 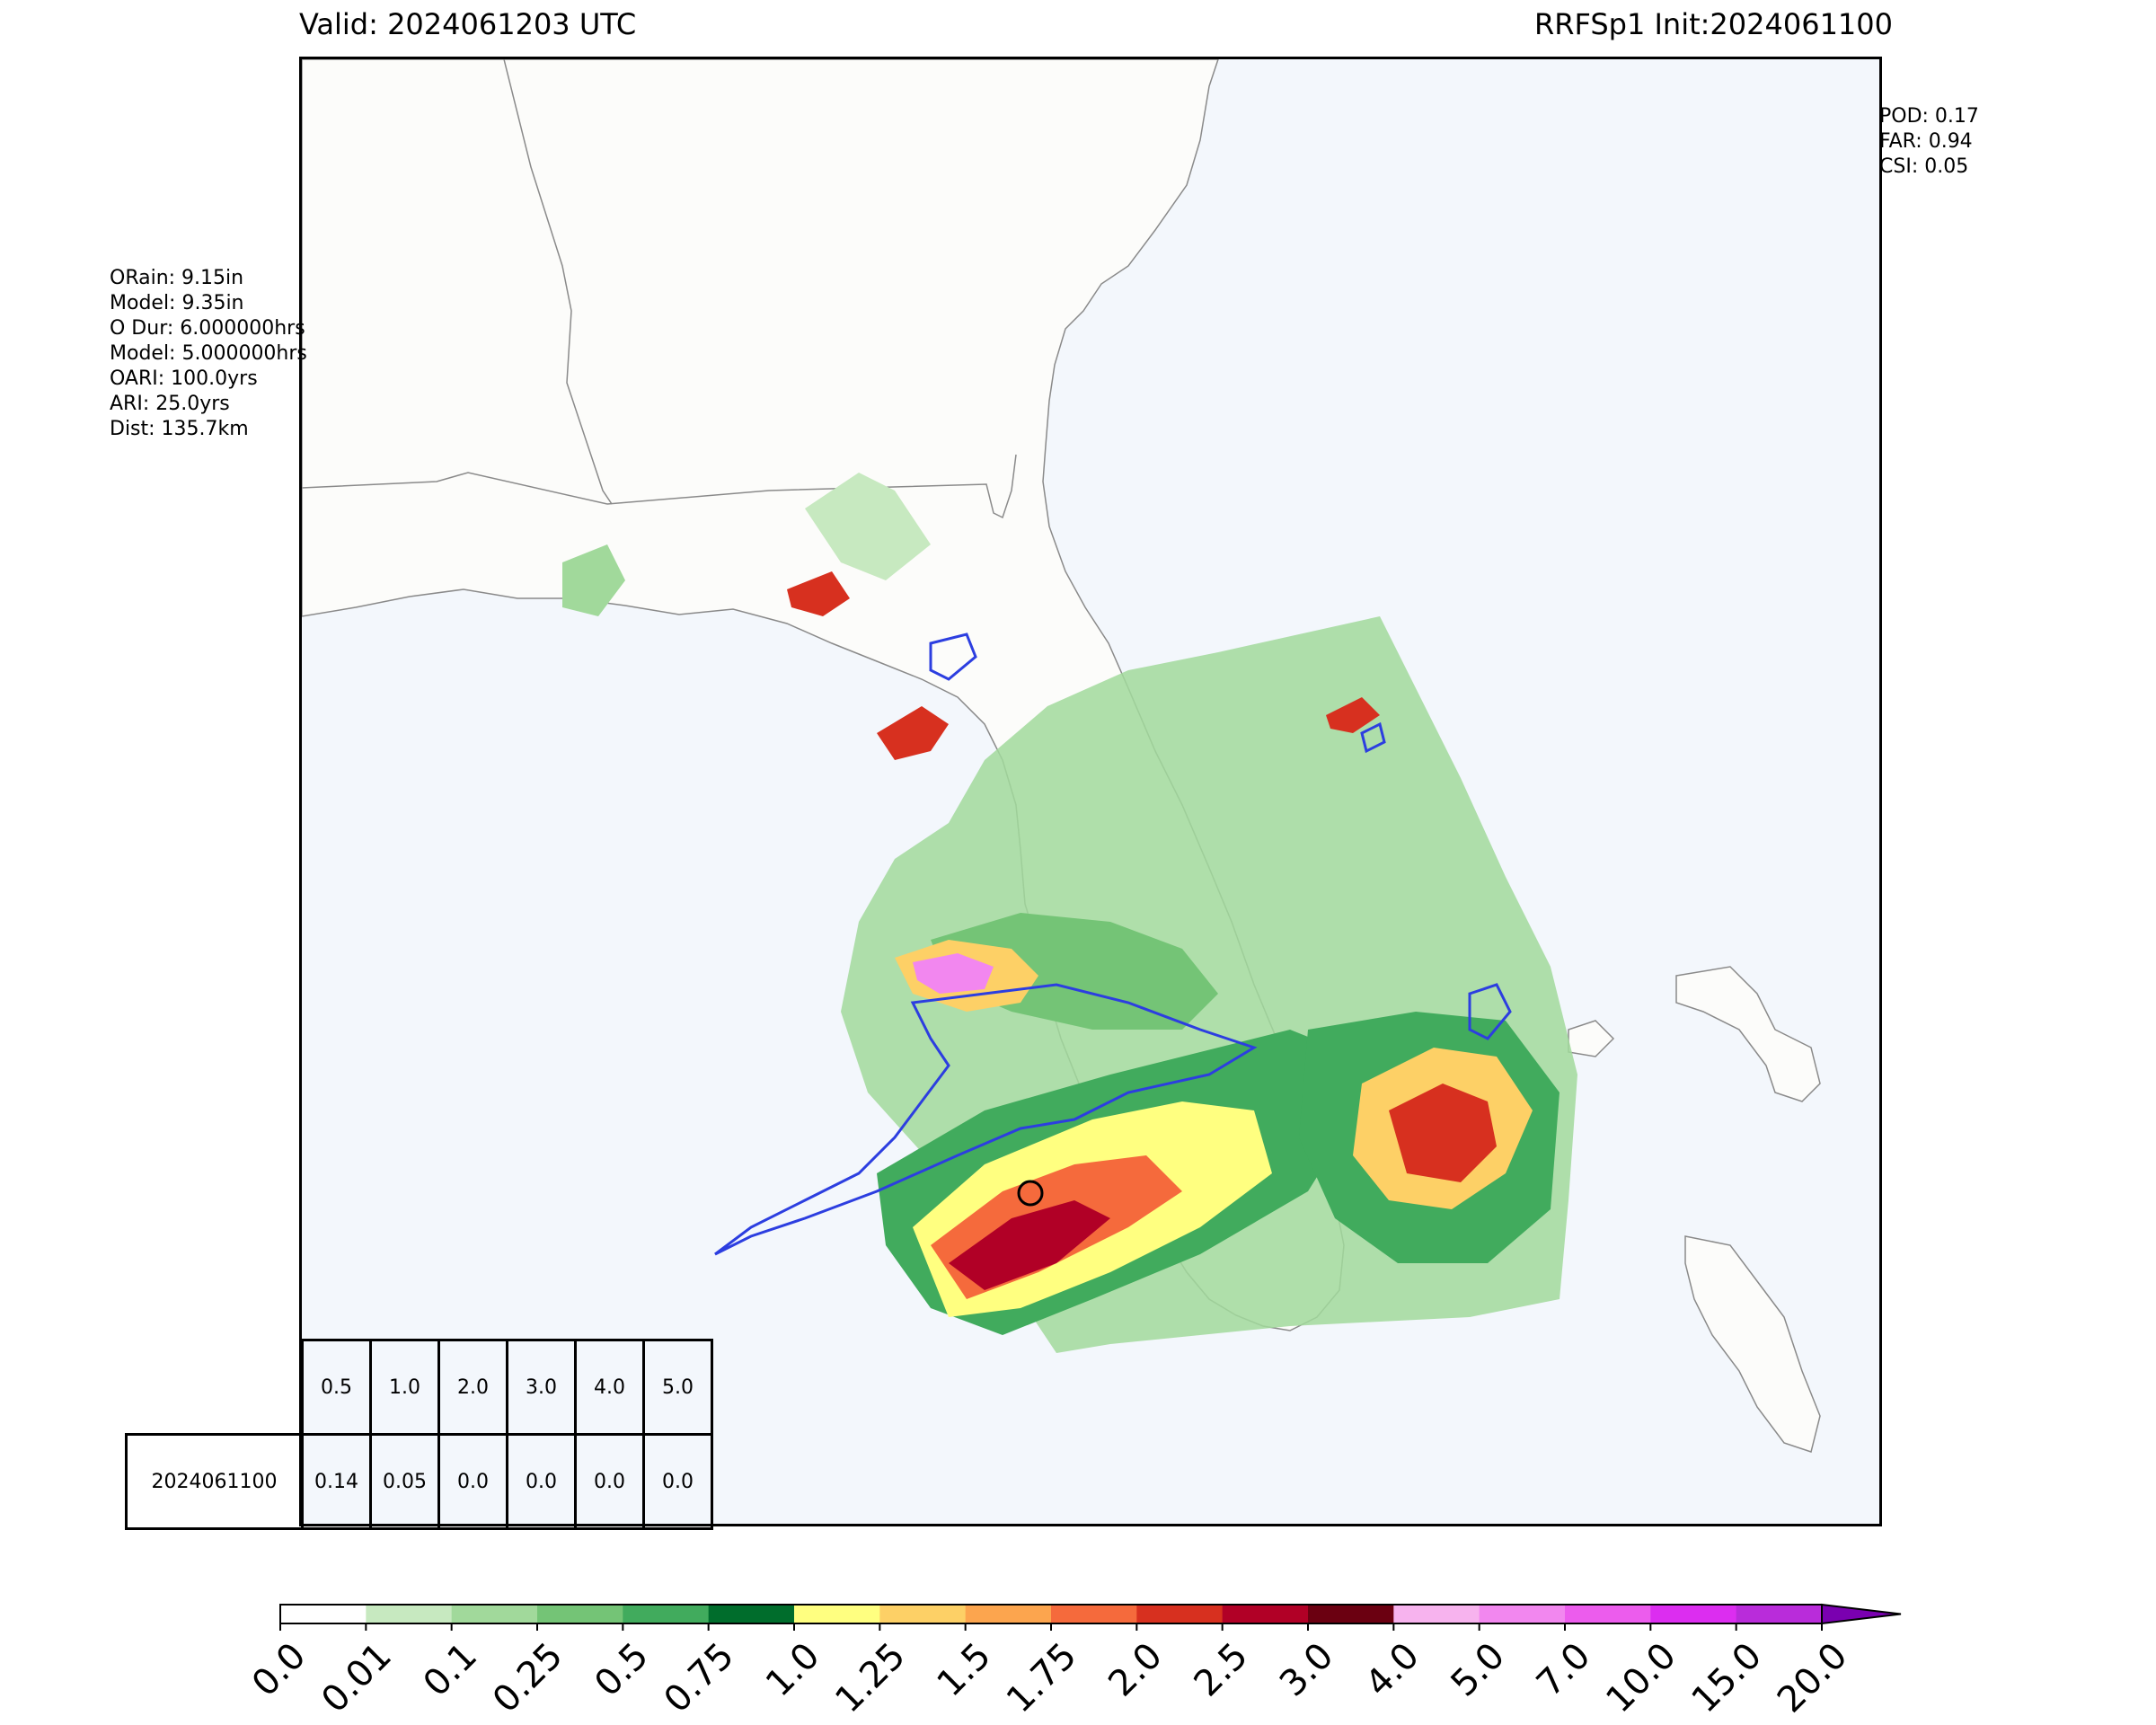 I want to click on precip-northeast, so click(x=1353, y=715).